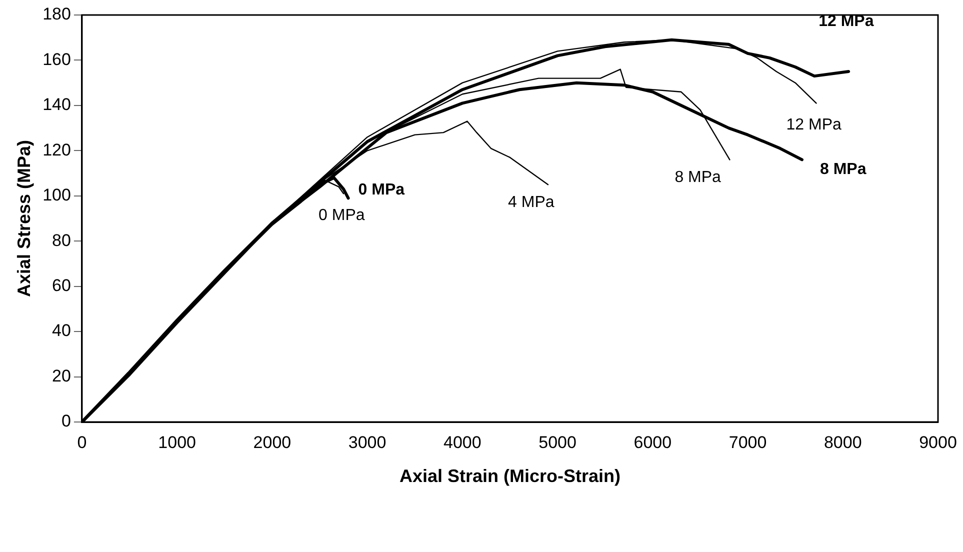 Image resolution: width=963 pixels, height=552 pixels. What do you see at coordinates (463, 442) in the screenshot?
I see `x-tick-label: 4000` at bounding box center [463, 442].